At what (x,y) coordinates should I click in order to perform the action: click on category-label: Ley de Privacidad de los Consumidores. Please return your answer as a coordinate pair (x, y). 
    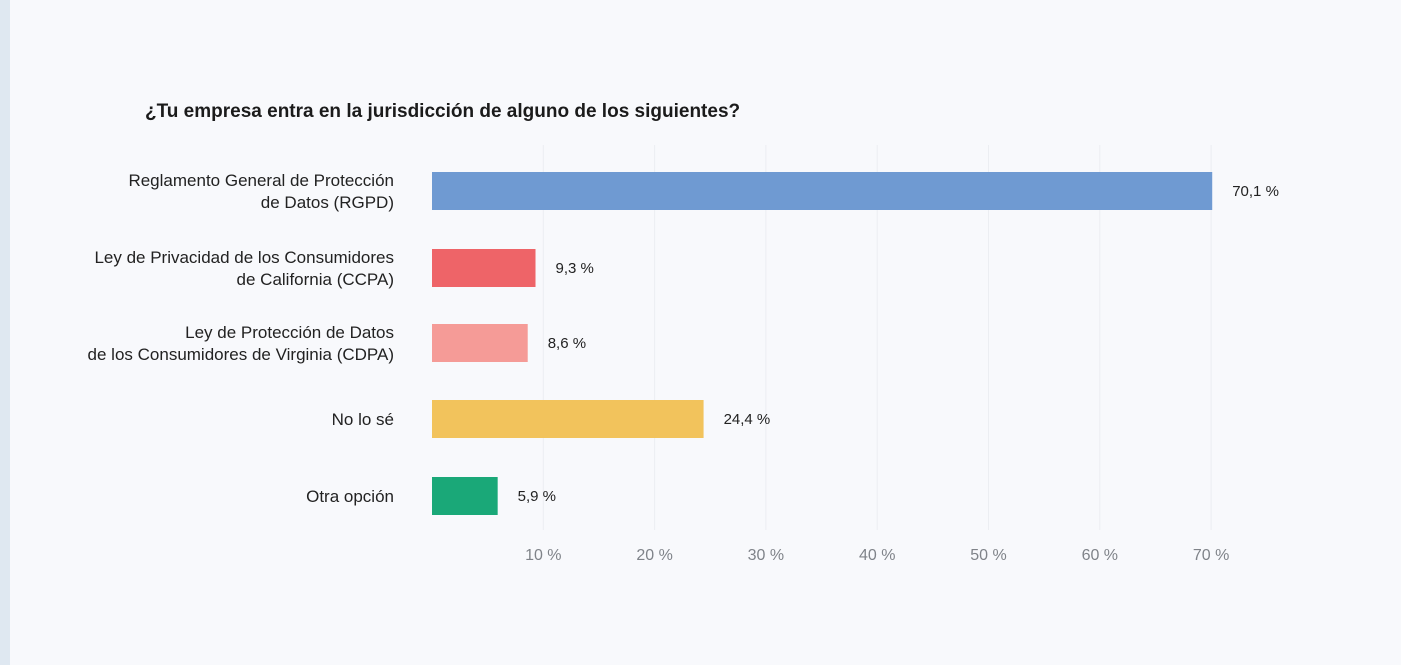
    Looking at the image, I should click on (244, 257).